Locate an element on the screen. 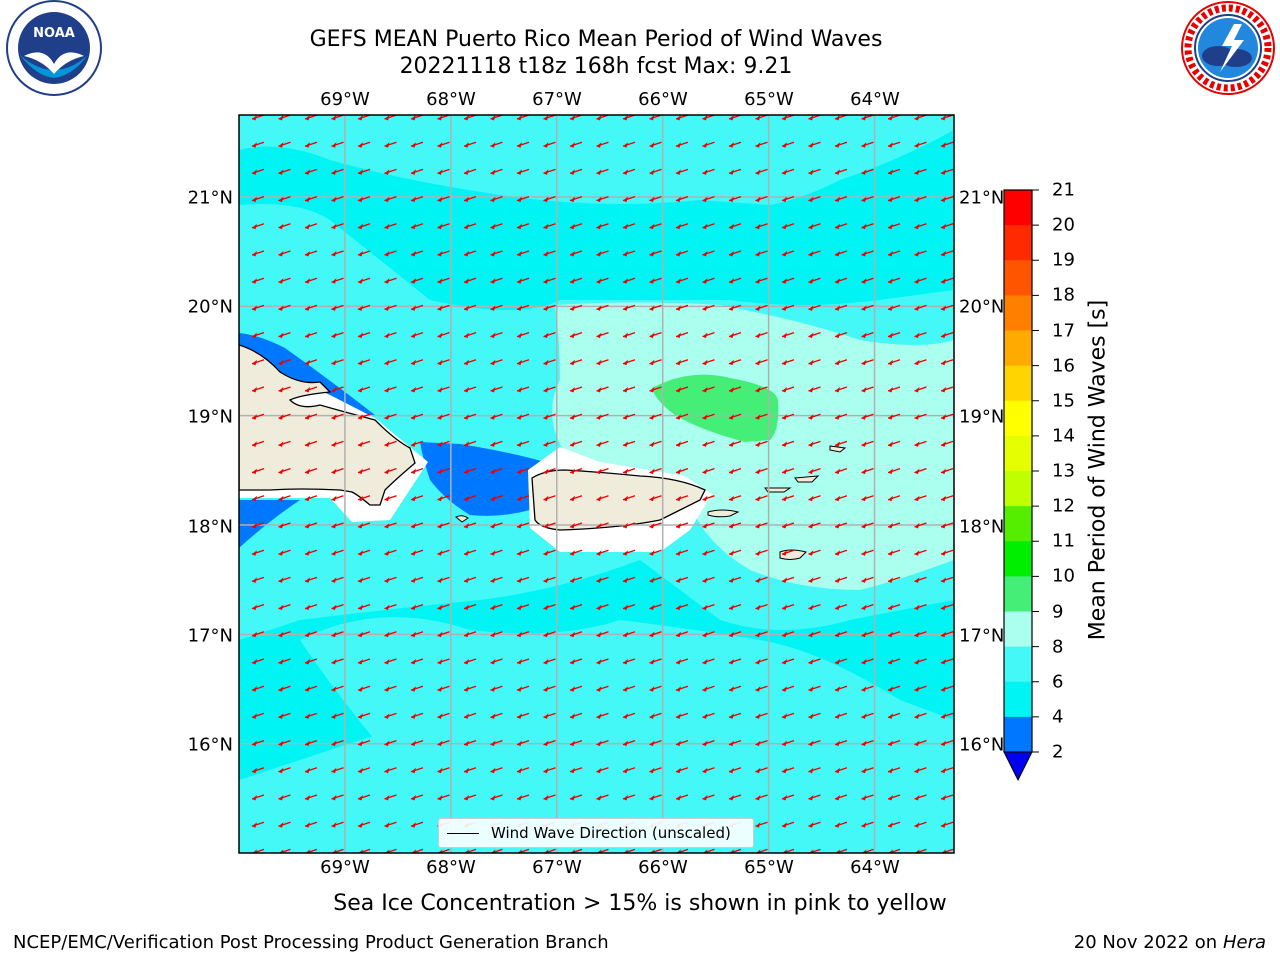  colorbar-tick-label: 13 is located at coordinates (1063, 471).